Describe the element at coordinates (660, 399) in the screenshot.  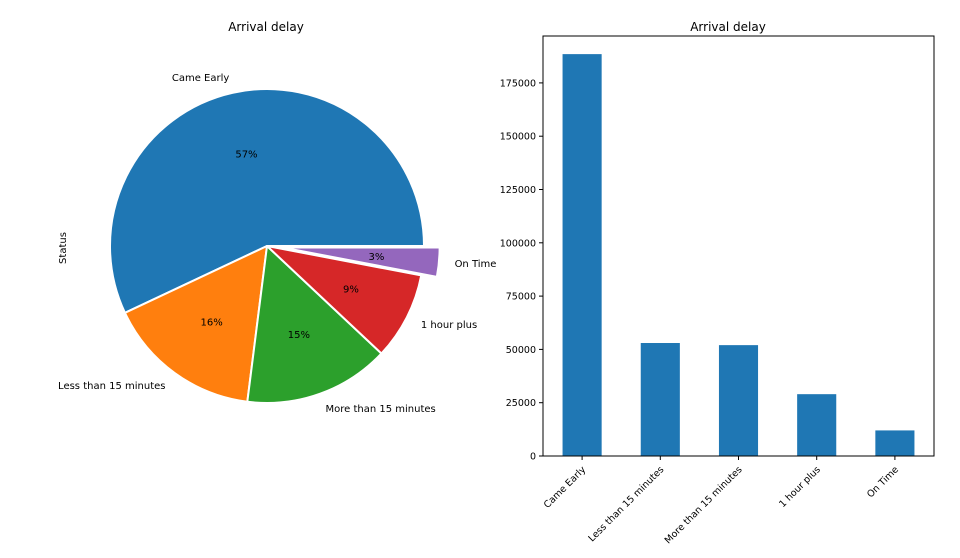
I see `bar-less-than-15-minutes` at that location.